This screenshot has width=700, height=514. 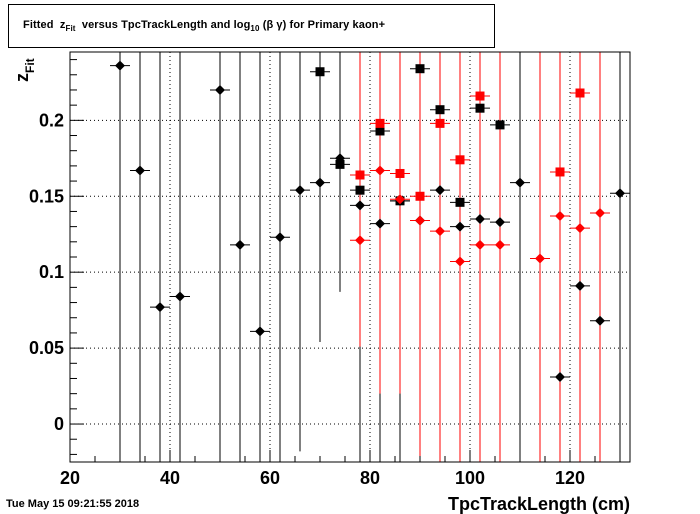 I want to click on y-tick-label: 0, so click(x=59, y=424).